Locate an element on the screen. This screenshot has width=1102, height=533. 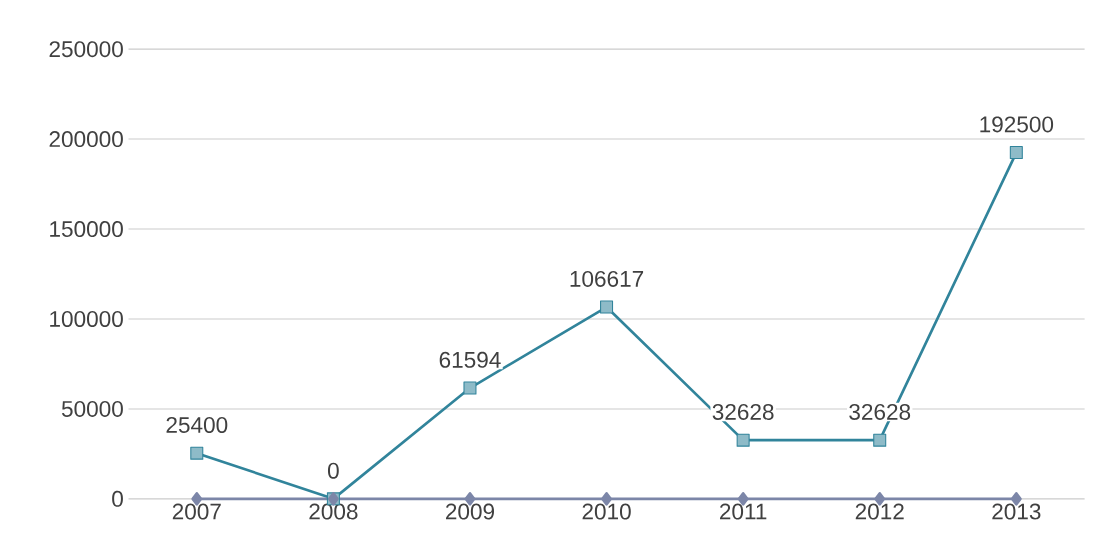
x-tick-label: 2011 is located at coordinates (743, 511).